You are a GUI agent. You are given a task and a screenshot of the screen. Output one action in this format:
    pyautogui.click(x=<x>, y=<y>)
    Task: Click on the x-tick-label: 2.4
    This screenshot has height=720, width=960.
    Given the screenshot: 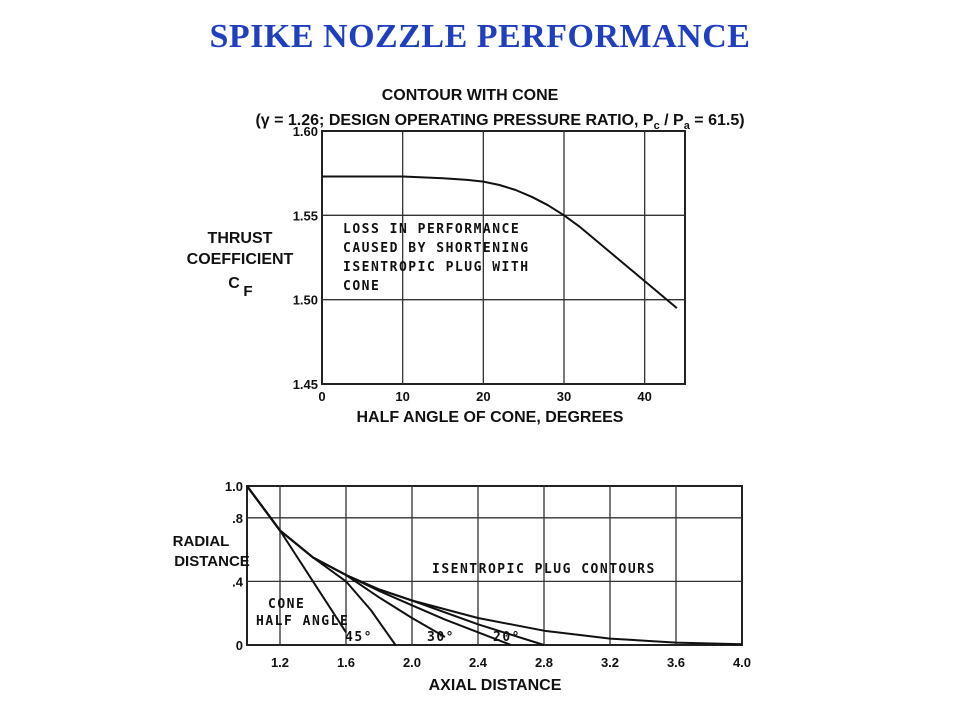 What is the action you would take?
    pyautogui.click(x=478, y=662)
    